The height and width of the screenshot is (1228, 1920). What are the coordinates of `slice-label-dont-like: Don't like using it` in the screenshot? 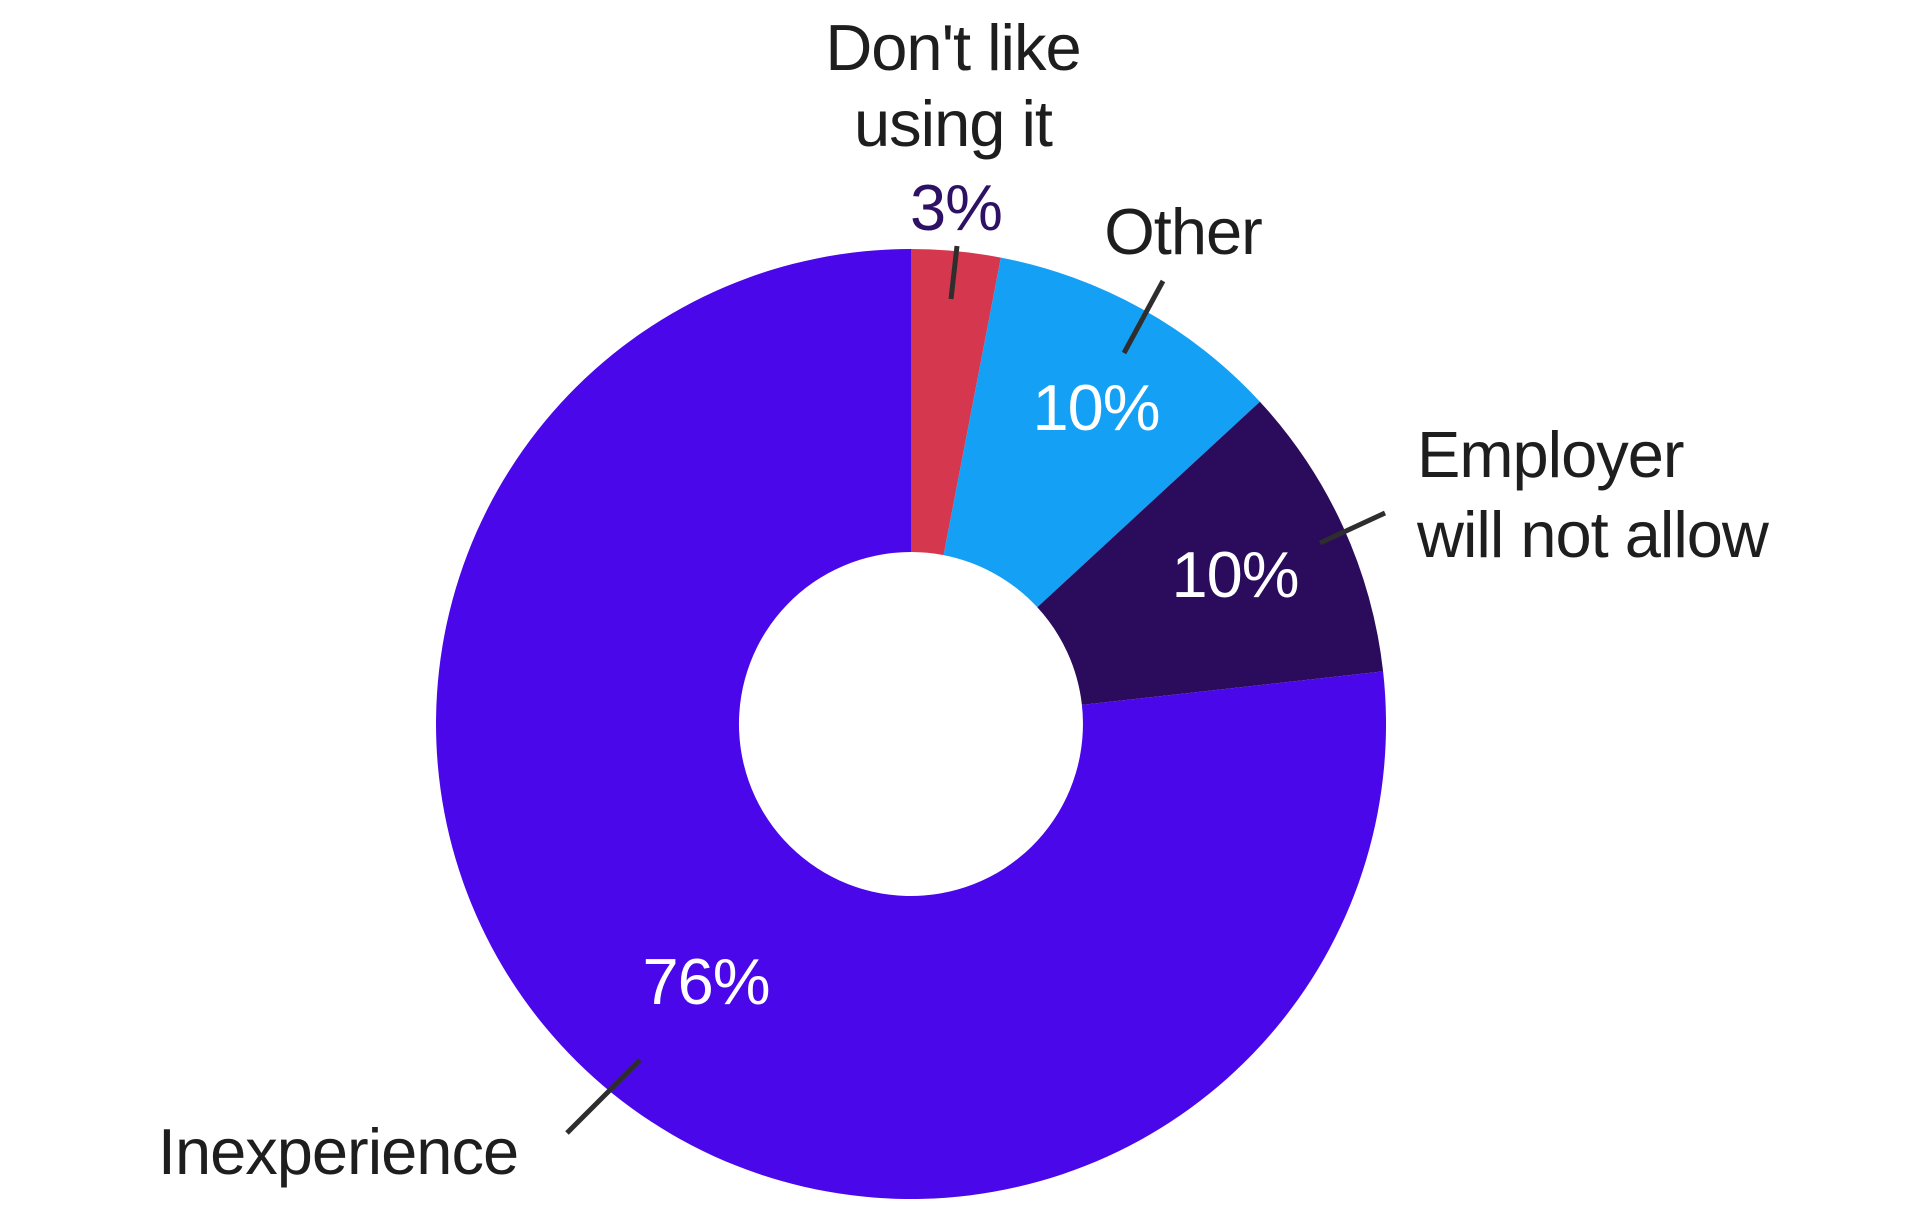 It's located at (953, 86).